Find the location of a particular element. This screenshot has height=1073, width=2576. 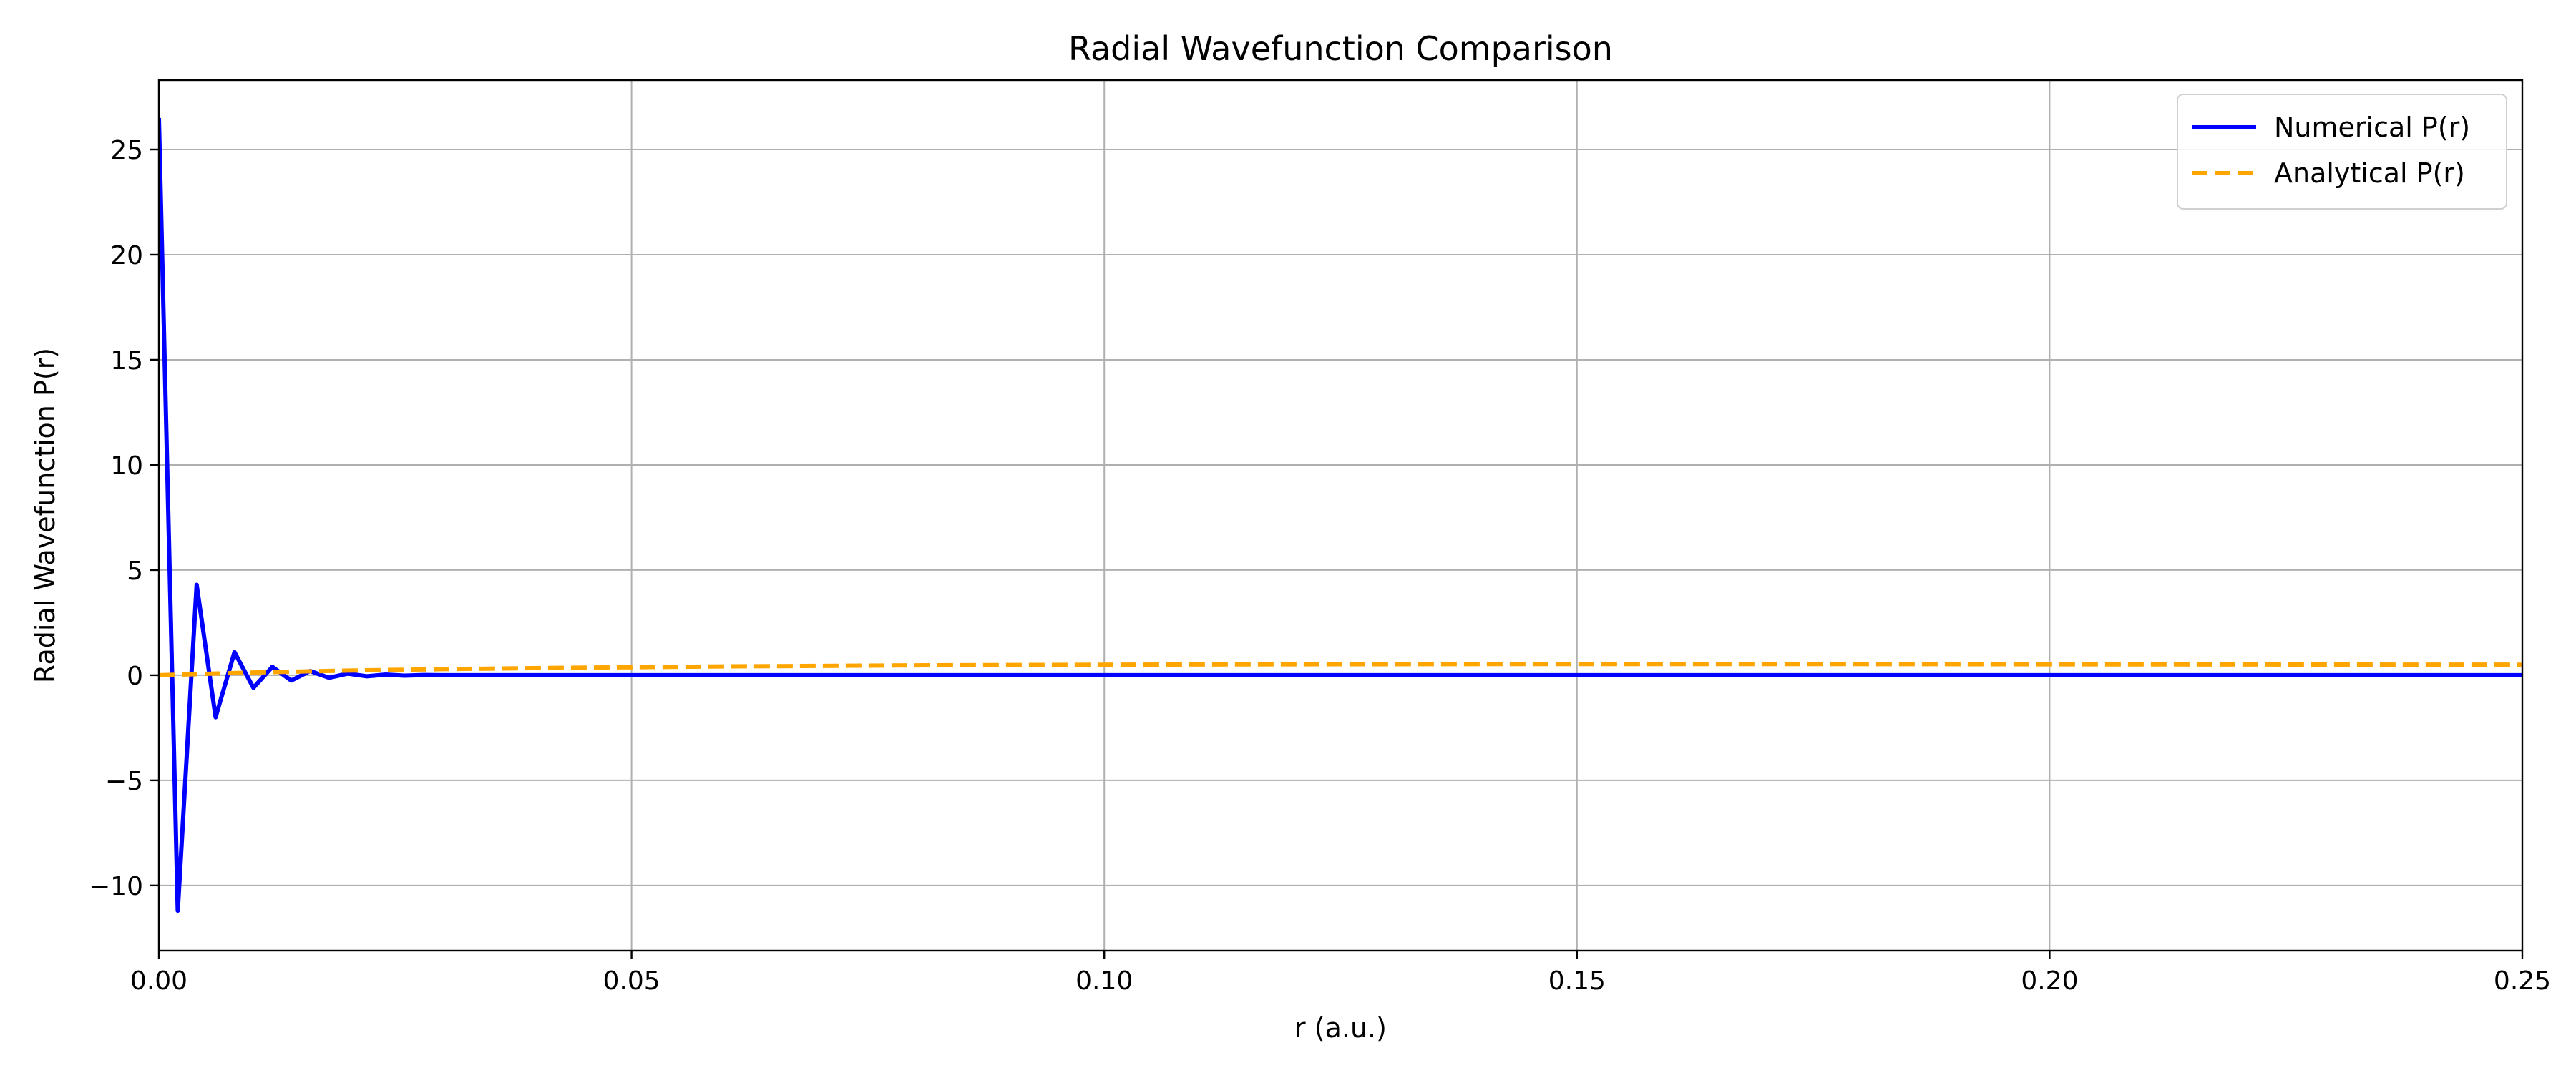

x-tick-label: 0.15 is located at coordinates (1577, 981).